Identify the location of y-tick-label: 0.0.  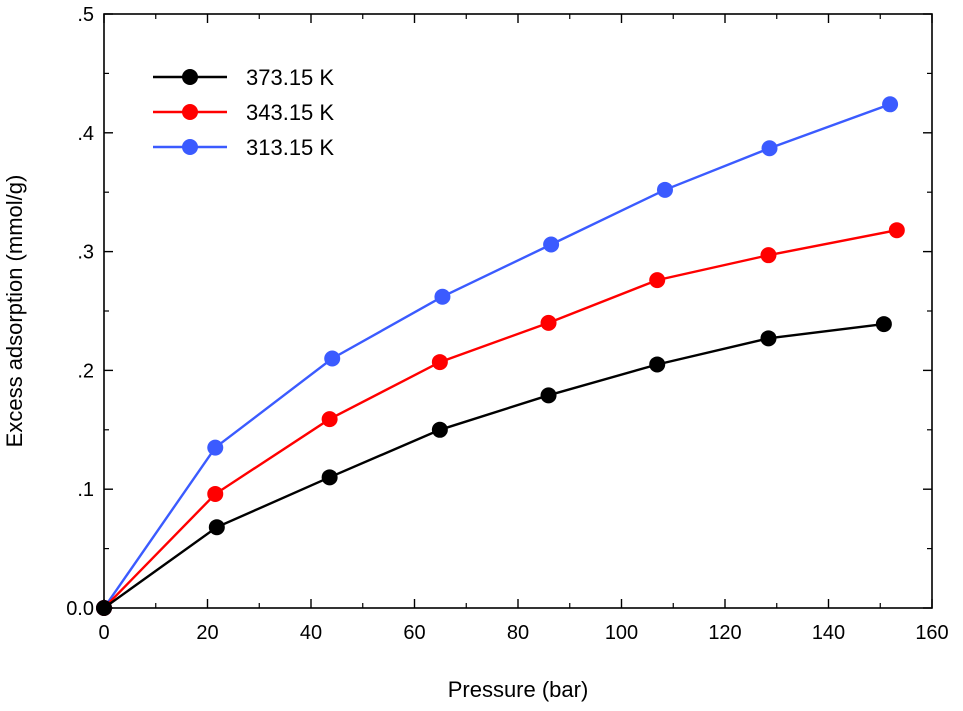
(80, 609).